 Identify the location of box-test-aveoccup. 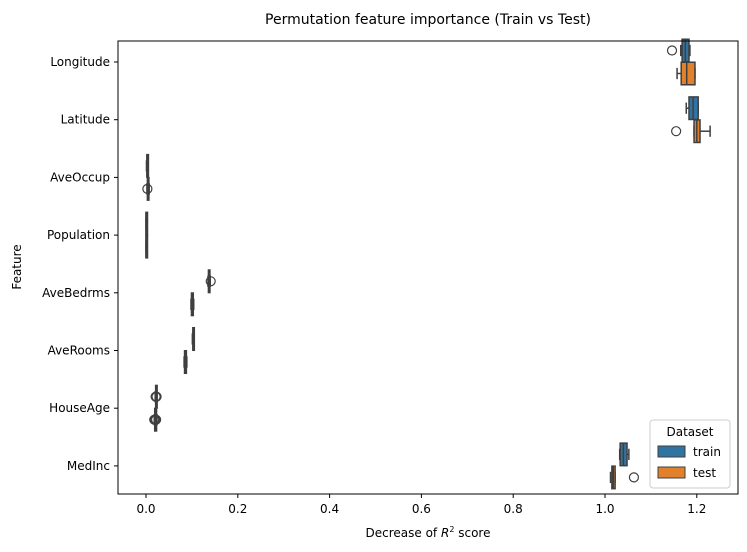
(147, 188).